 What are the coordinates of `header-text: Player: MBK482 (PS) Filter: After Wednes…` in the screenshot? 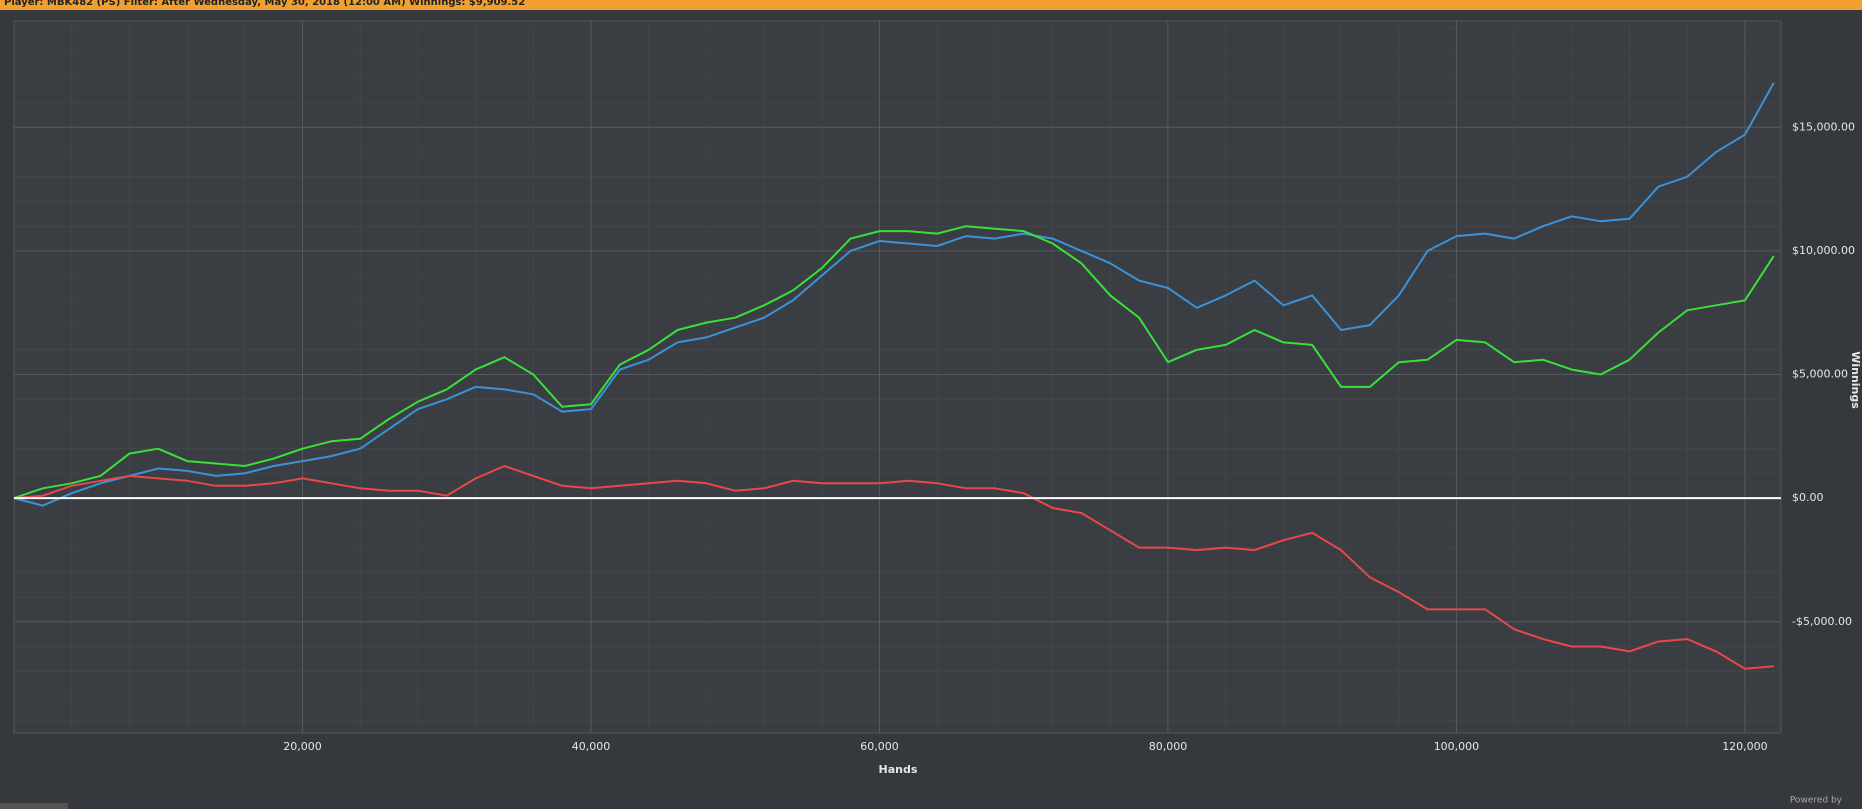 It's located at (264, 4).